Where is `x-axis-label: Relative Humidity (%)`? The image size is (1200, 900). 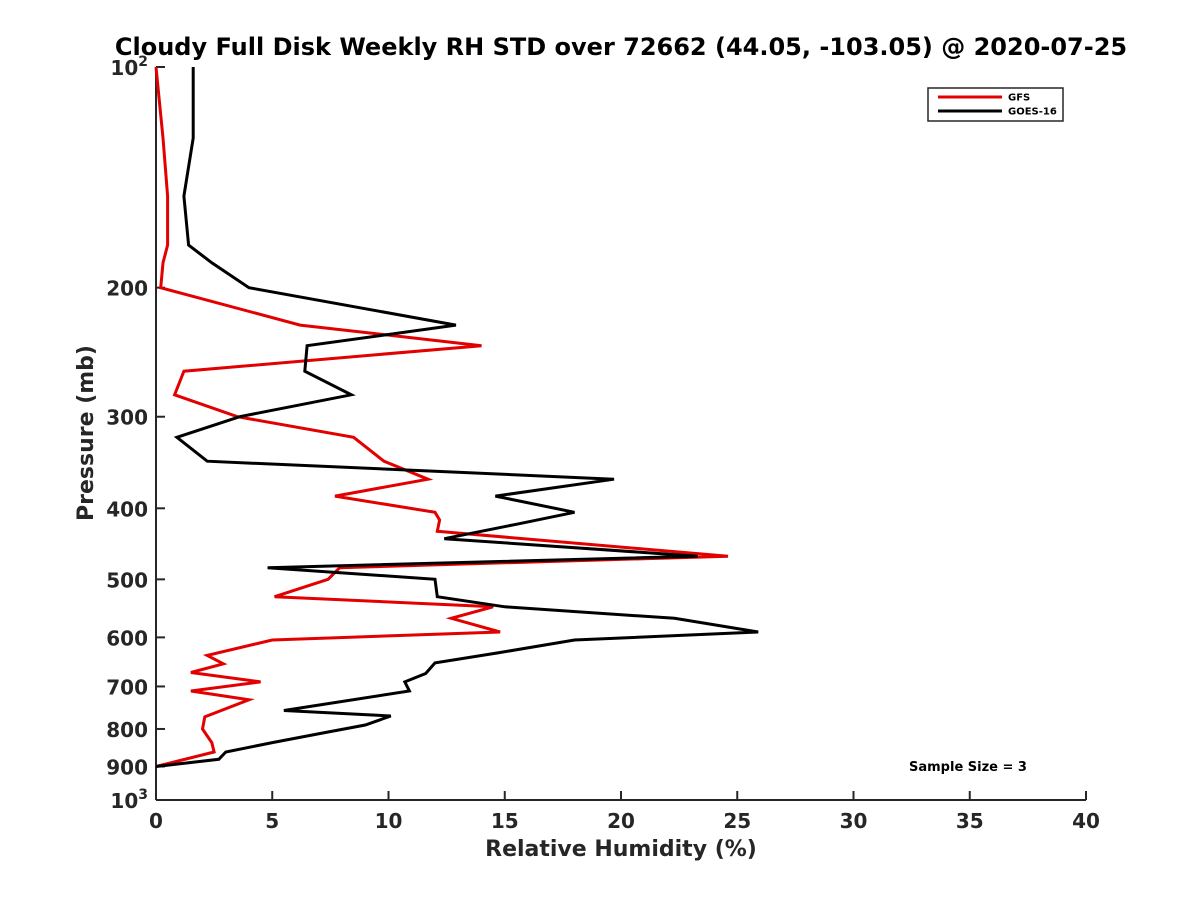 x-axis-label: Relative Humidity (%) is located at coordinates (621, 849).